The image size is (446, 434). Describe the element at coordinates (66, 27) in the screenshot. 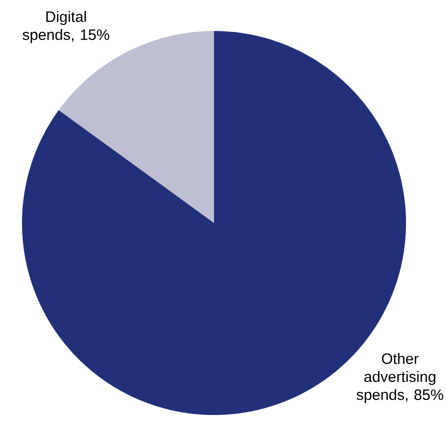

I see `slice-label: Digital spends, 15%` at that location.